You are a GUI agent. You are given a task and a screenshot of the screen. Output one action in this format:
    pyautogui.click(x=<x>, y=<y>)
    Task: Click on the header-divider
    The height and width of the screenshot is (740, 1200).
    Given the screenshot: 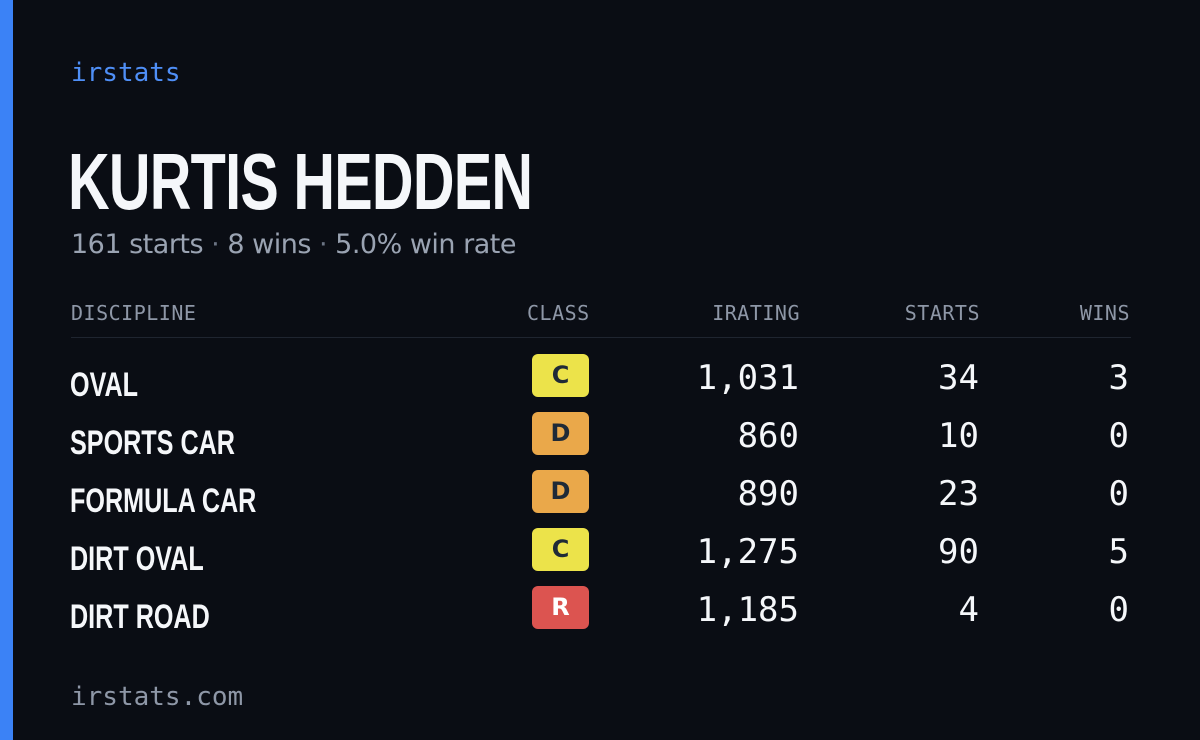 What is the action you would take?
    pyautogui.click(x=601, y=337)
    